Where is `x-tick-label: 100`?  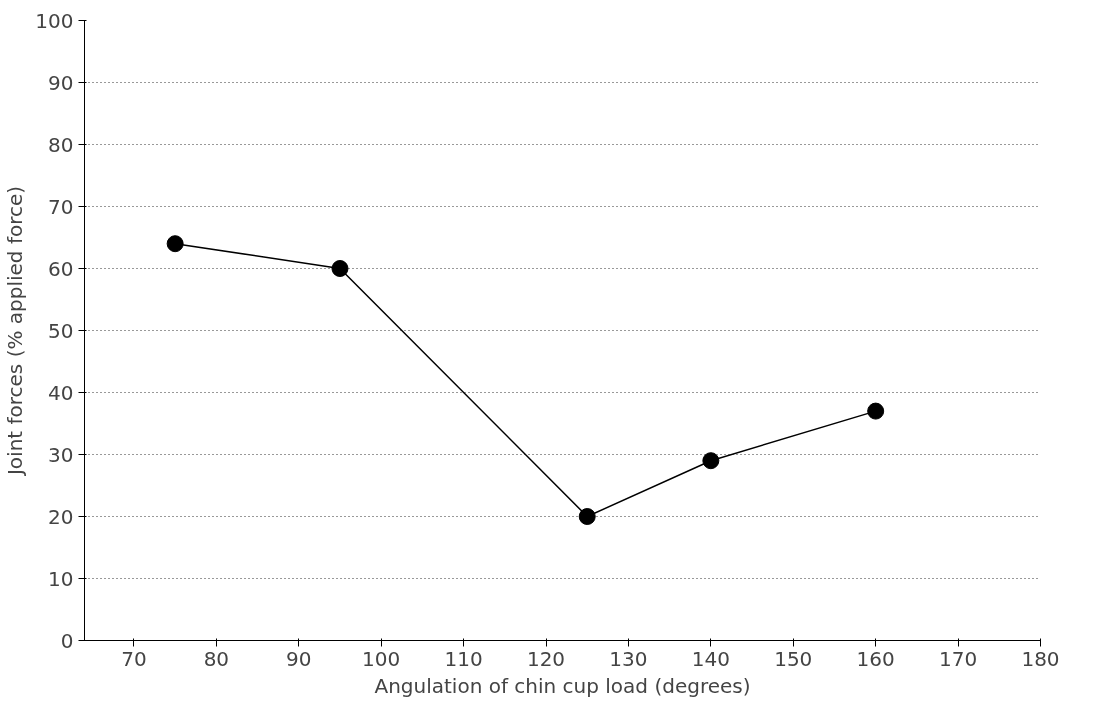 x-tick-label: 100 is located at coordinates (381, 658).